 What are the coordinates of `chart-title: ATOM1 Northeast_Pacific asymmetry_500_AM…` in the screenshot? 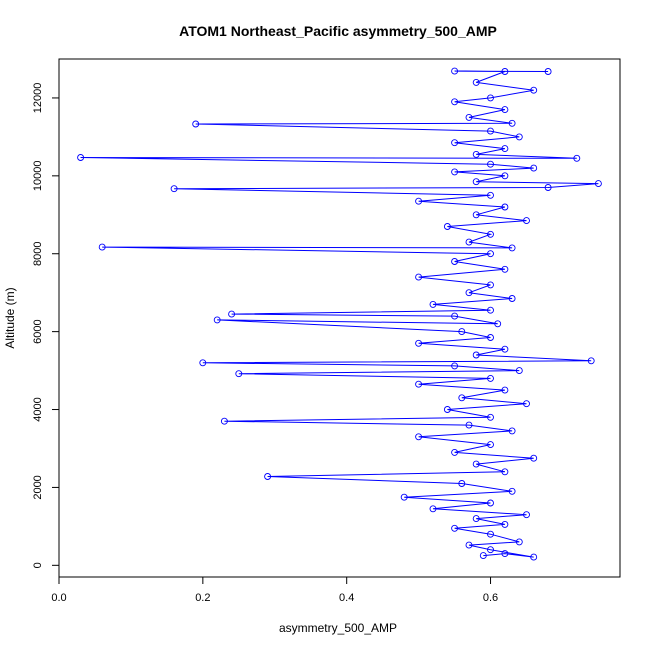 It's located at (338, 31).